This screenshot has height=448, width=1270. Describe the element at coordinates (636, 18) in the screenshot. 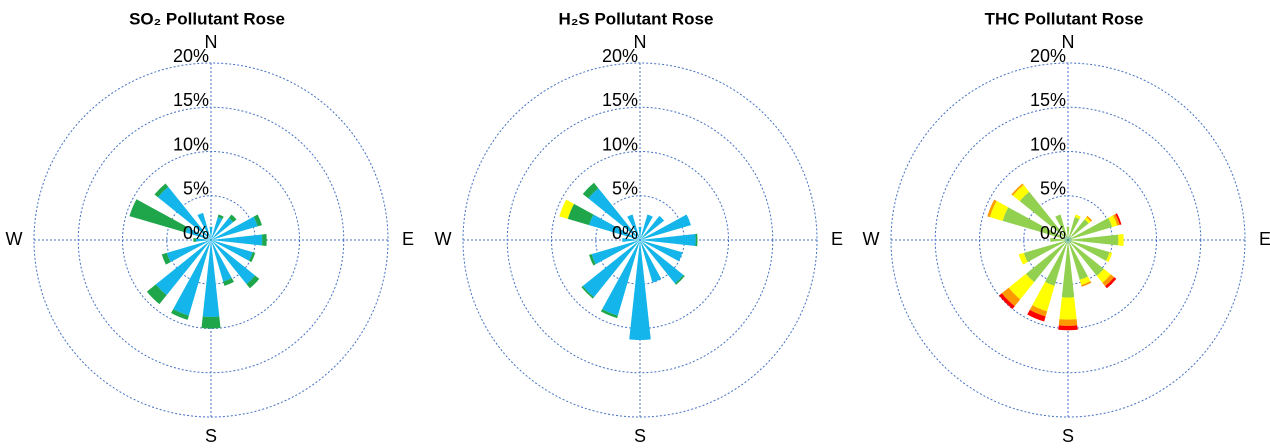

I see `chart-title: H₂S Pollutant Rose` at that location.